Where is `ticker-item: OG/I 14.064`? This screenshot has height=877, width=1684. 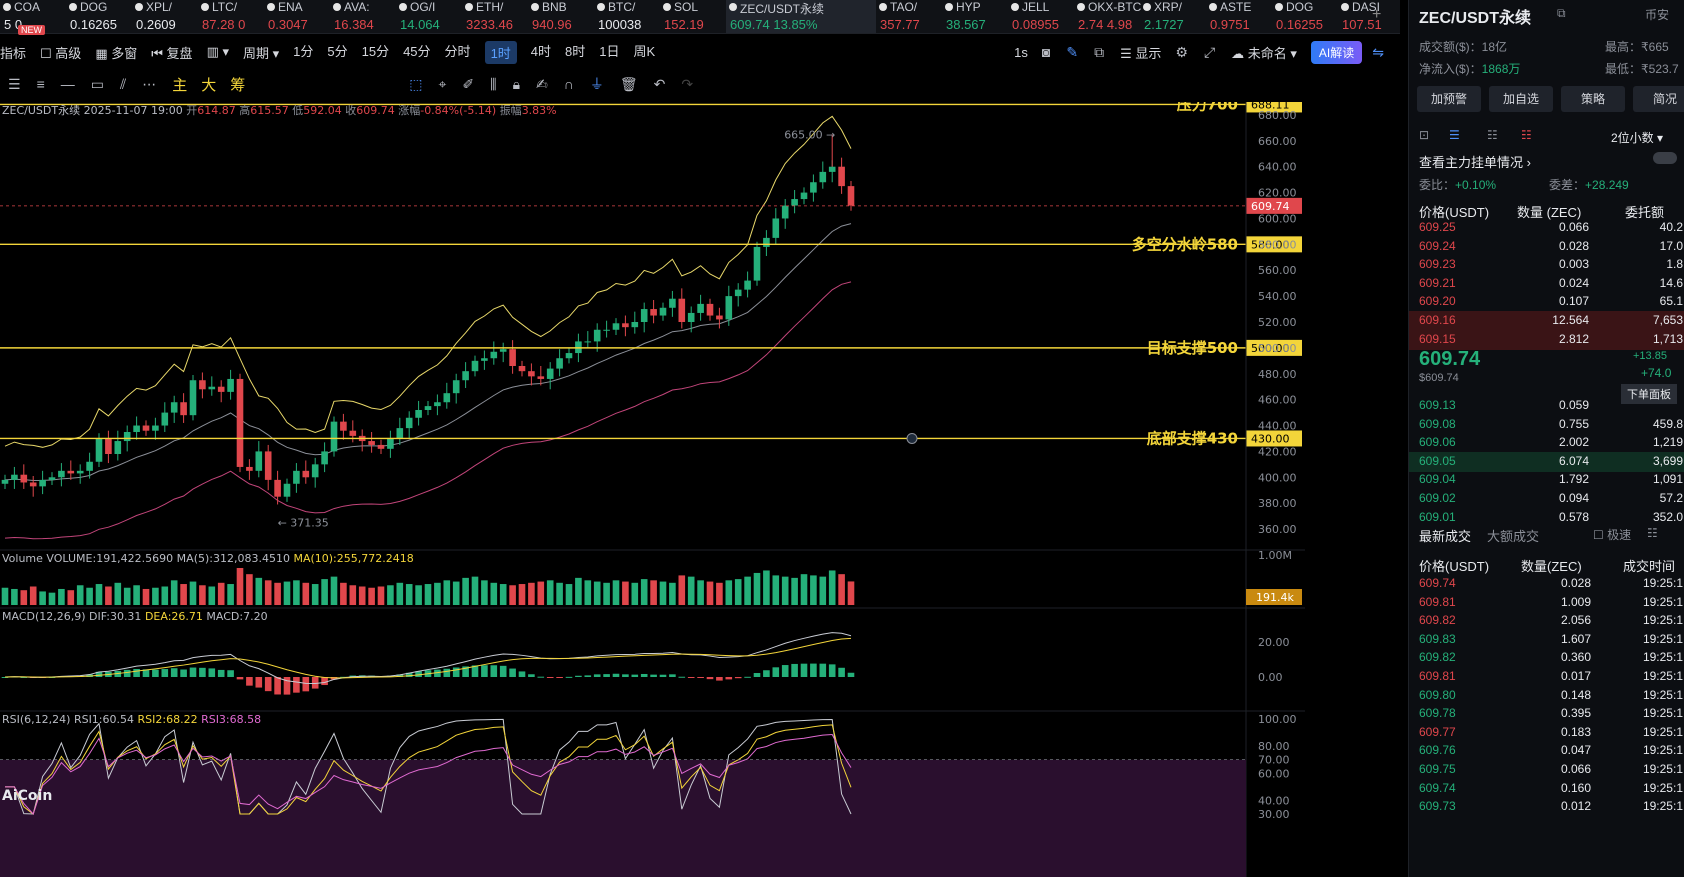
ticker-item: OG/I 14.064 is located at coordinates (429, 16).